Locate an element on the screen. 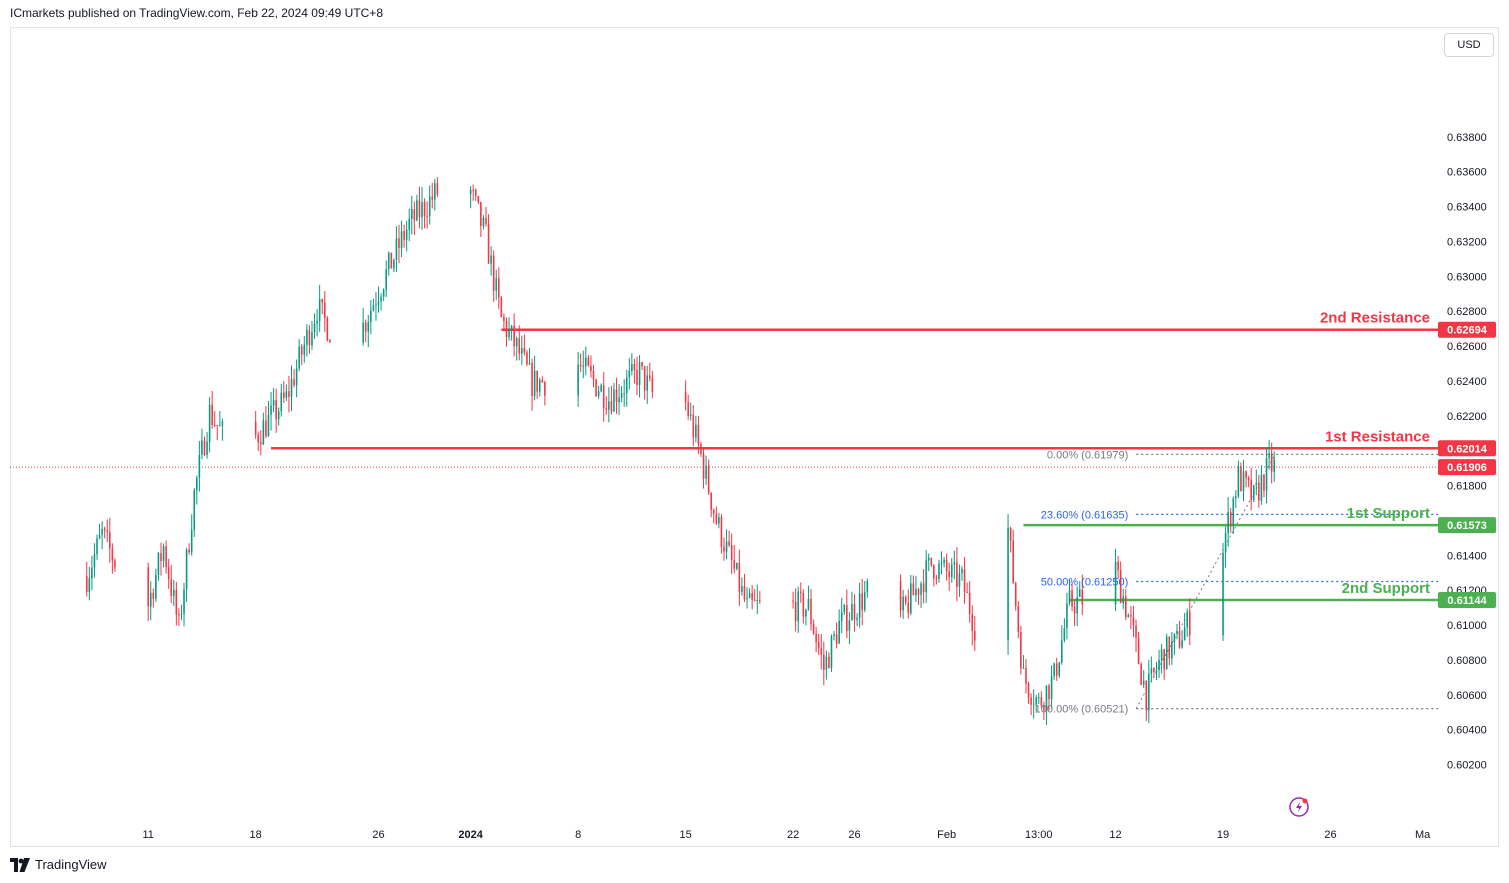  y-tick-label: 0.61800 is located at coordinates (1467, 487).